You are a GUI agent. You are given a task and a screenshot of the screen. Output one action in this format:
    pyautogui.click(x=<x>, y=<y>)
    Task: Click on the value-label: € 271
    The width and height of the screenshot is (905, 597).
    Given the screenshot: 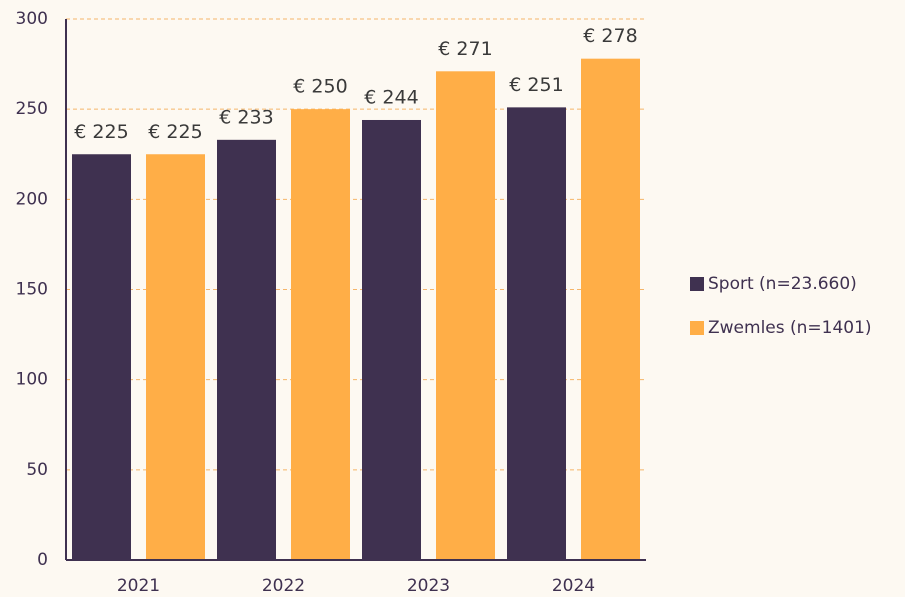 What is the action you would take?
    pyautogui.click(x=465, y=49)
    